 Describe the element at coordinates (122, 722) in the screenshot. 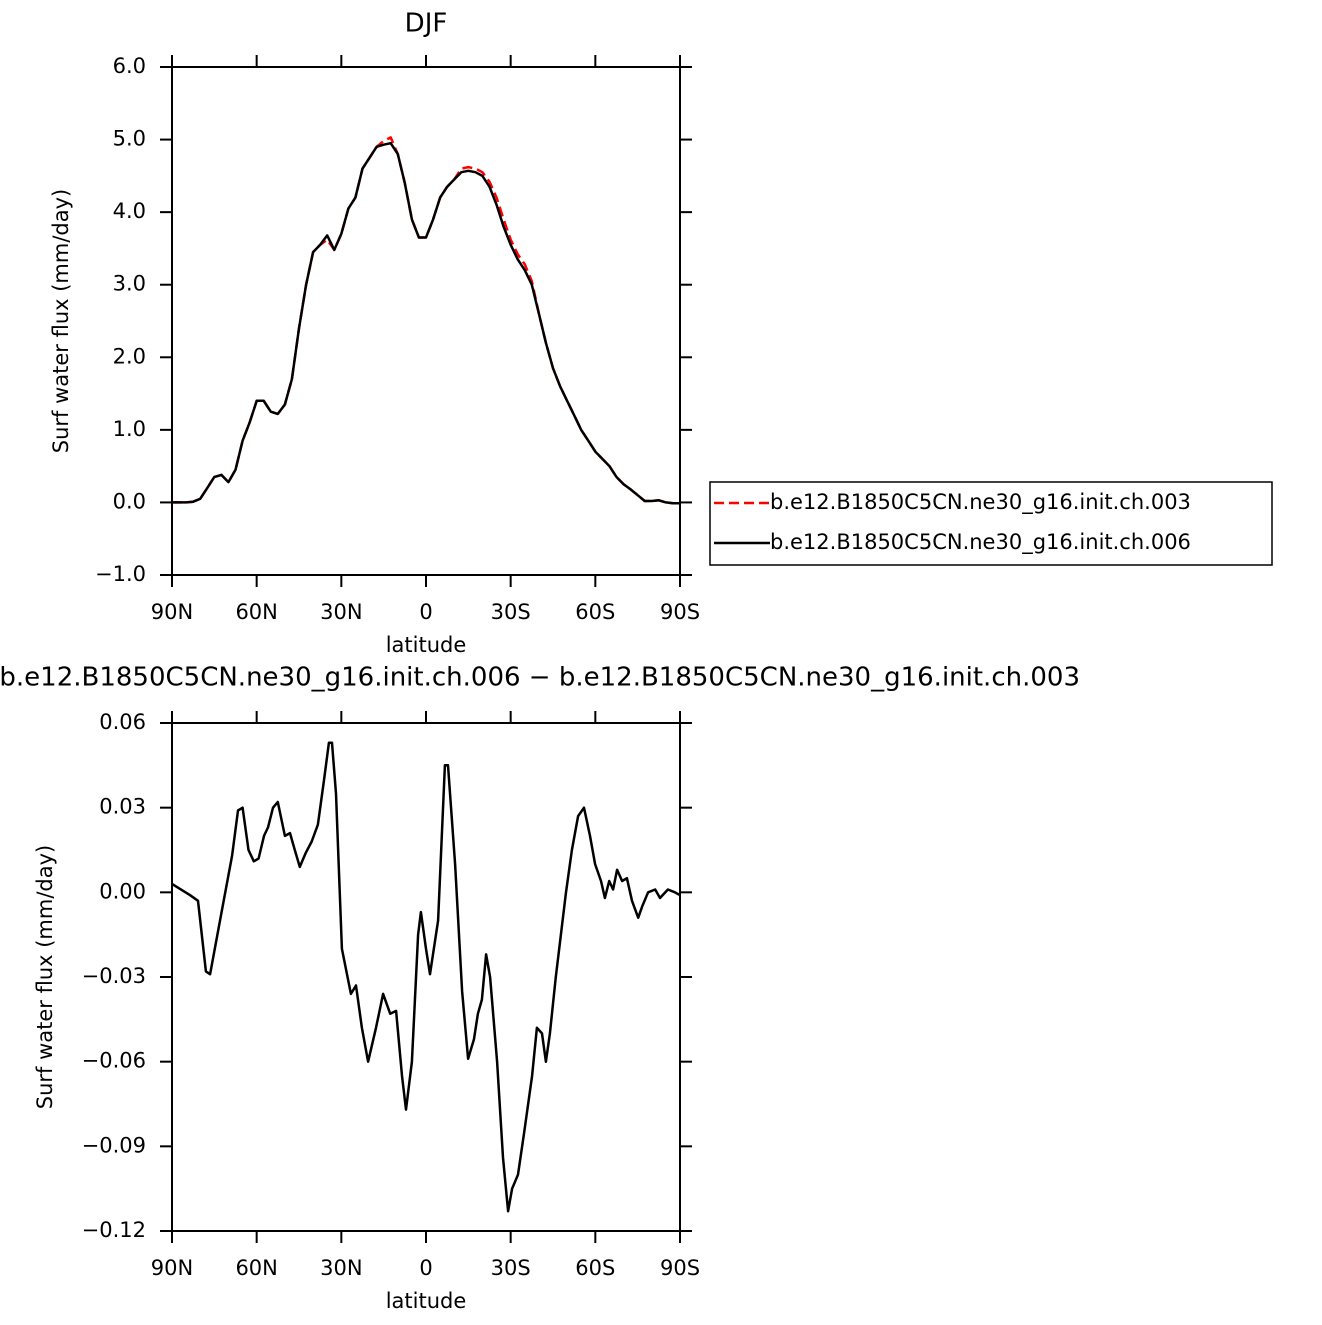

I see `y-tick-label: 0.06` at that location.